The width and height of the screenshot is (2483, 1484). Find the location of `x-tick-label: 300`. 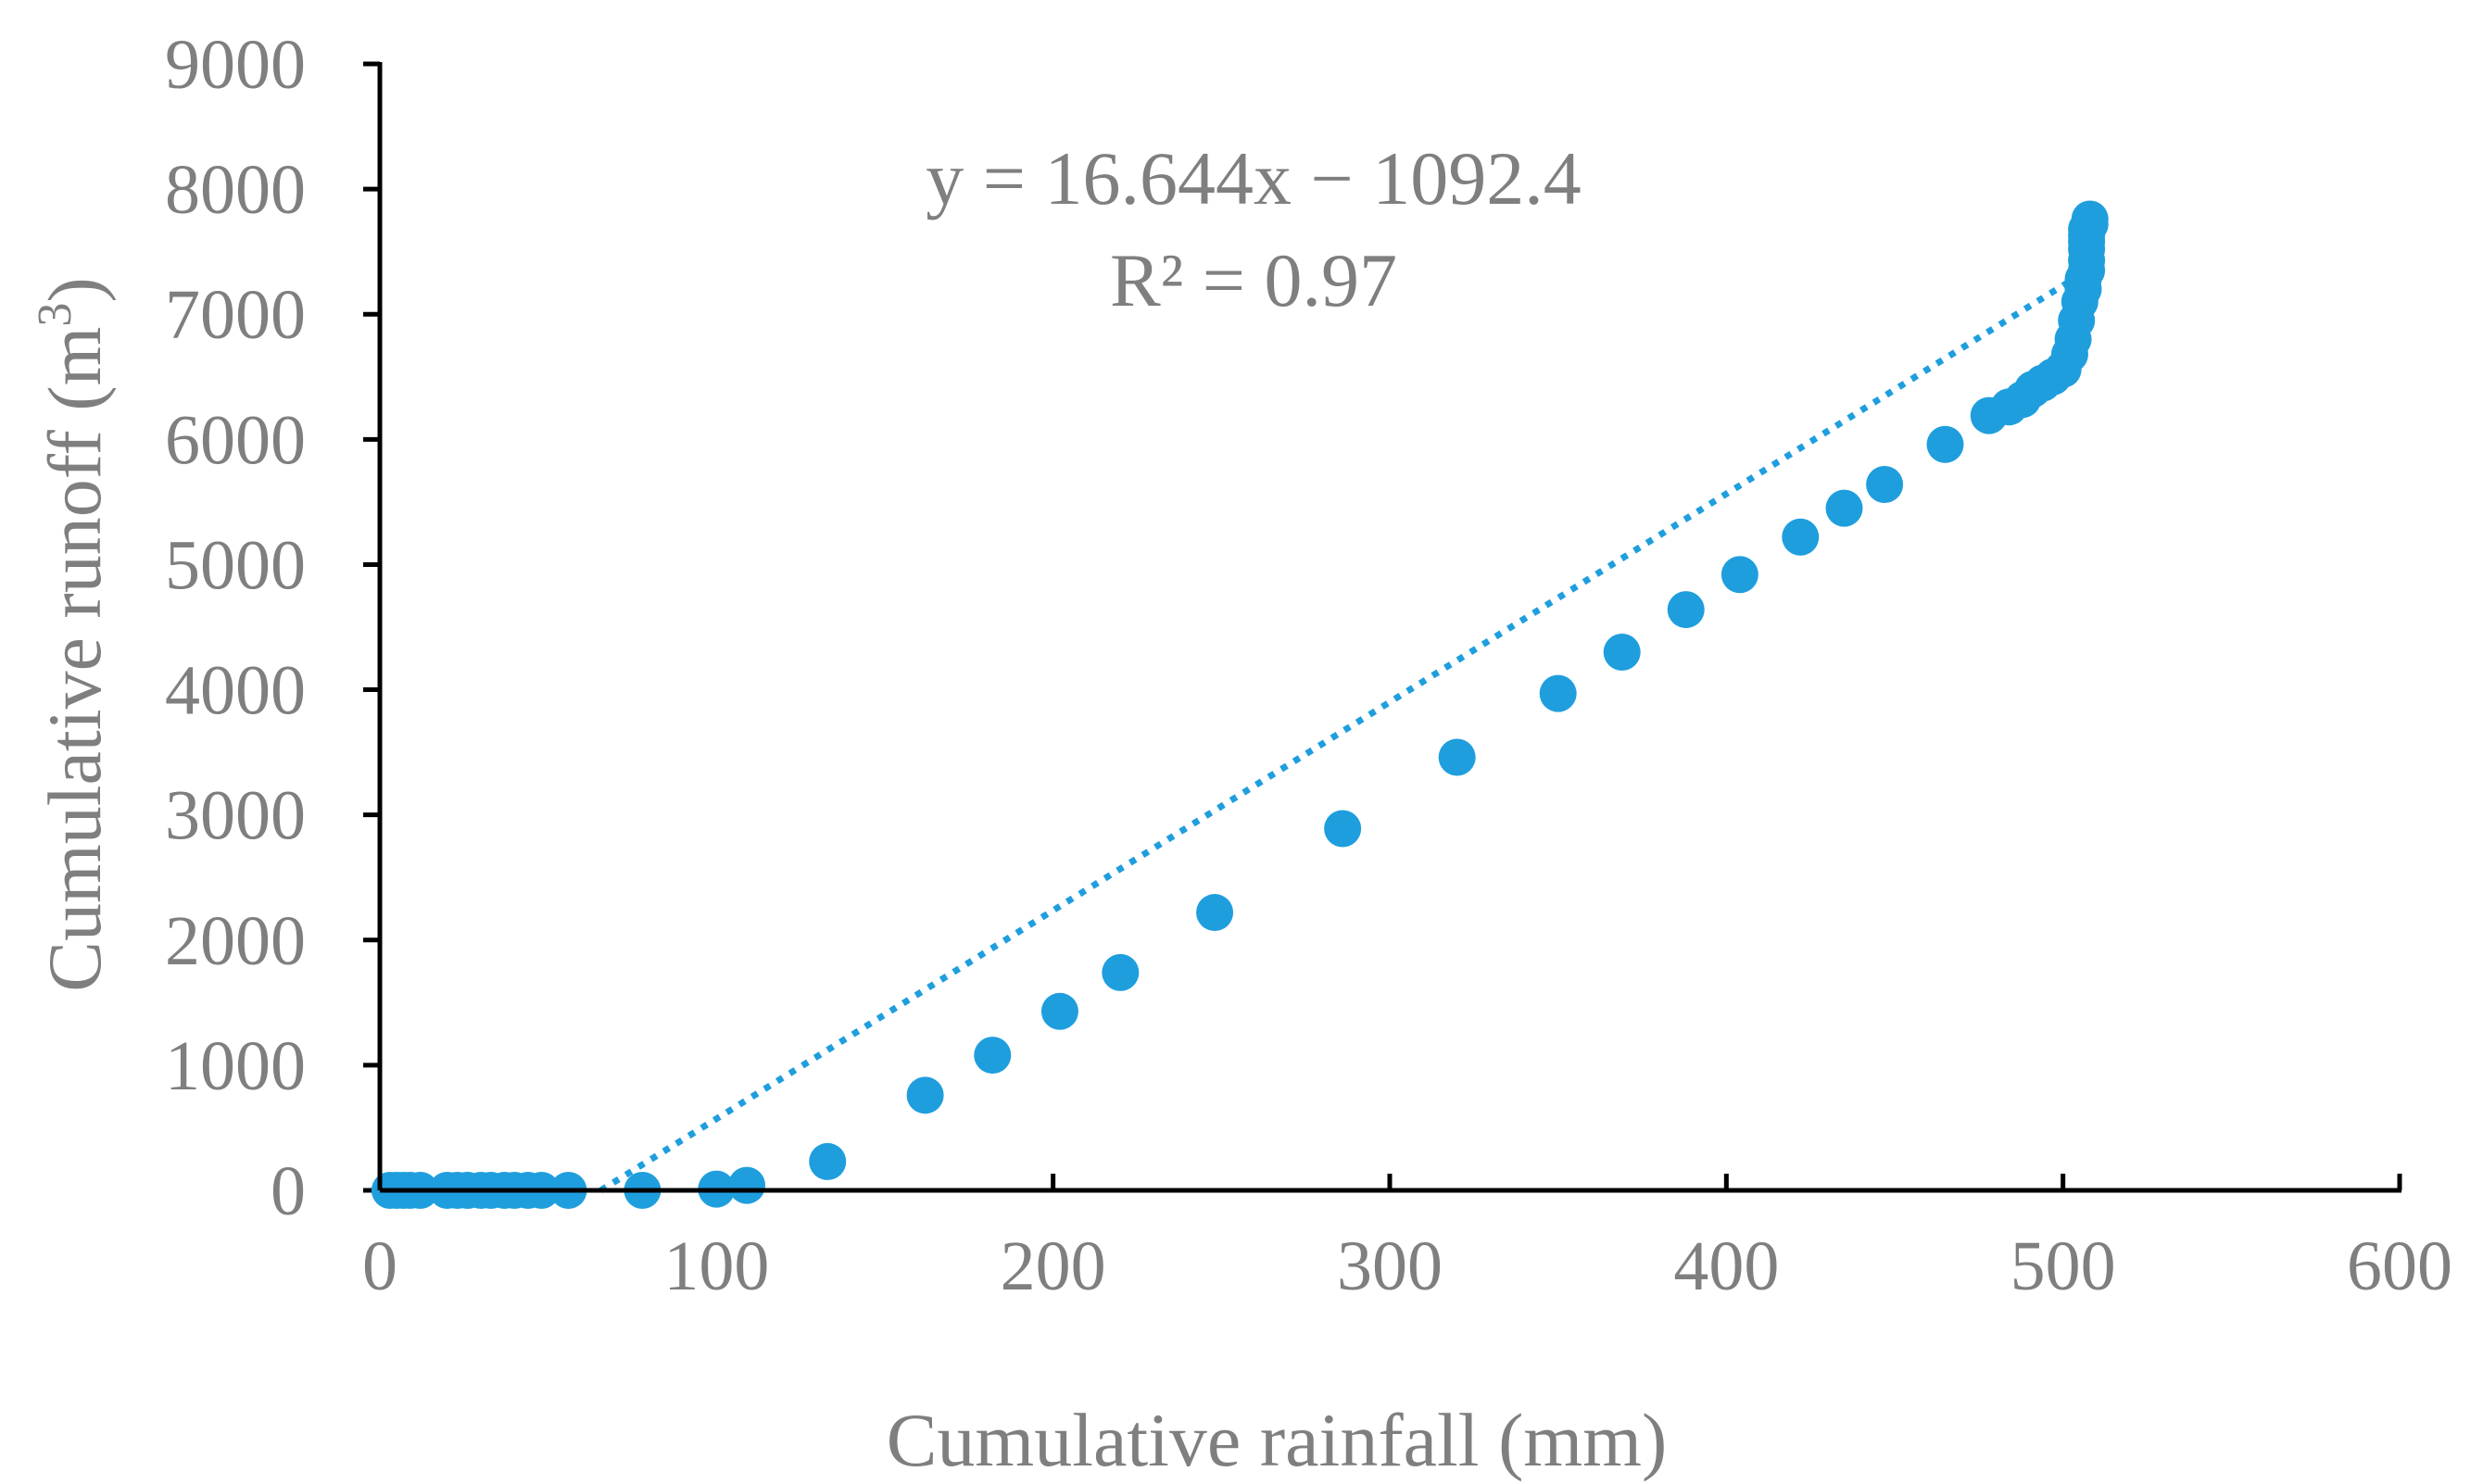

x-tick-label: 300 is located at coordinates (1390, 1266).